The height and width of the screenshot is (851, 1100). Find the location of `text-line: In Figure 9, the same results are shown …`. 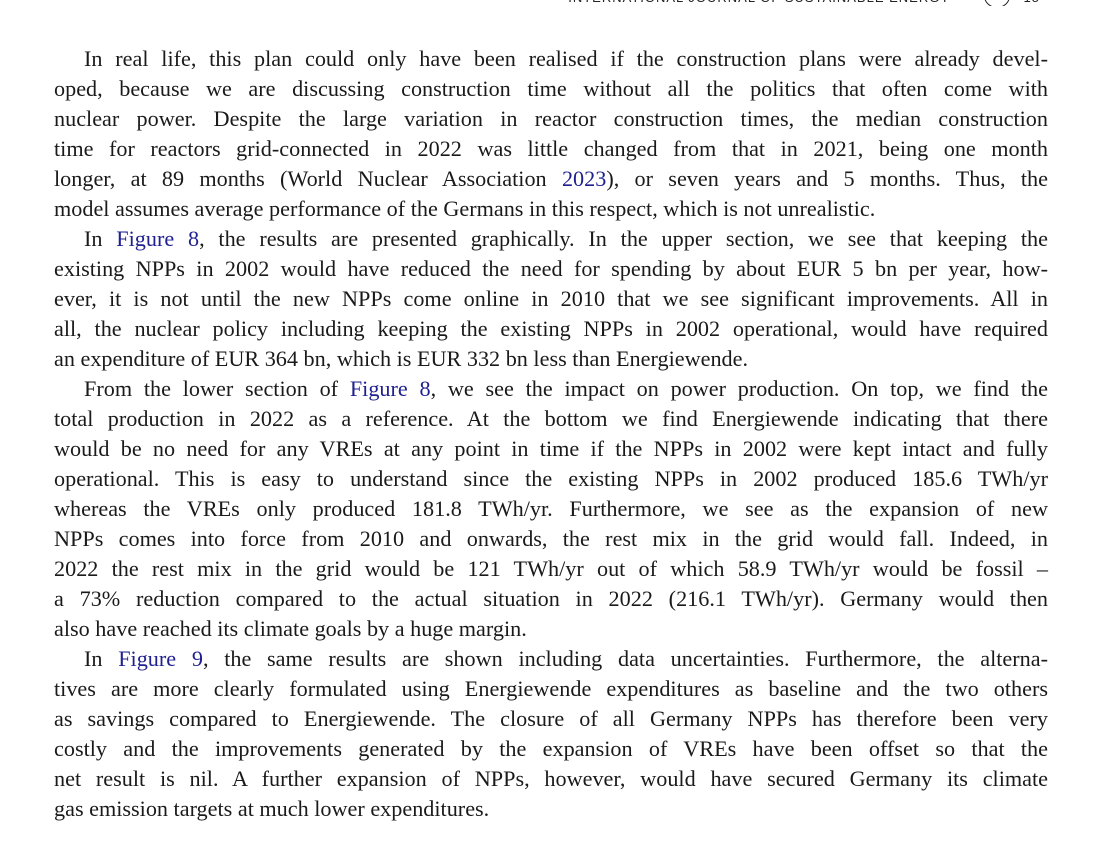

text-line: In Figure 9, the same results are shown … is located at coordinates (551, 659).